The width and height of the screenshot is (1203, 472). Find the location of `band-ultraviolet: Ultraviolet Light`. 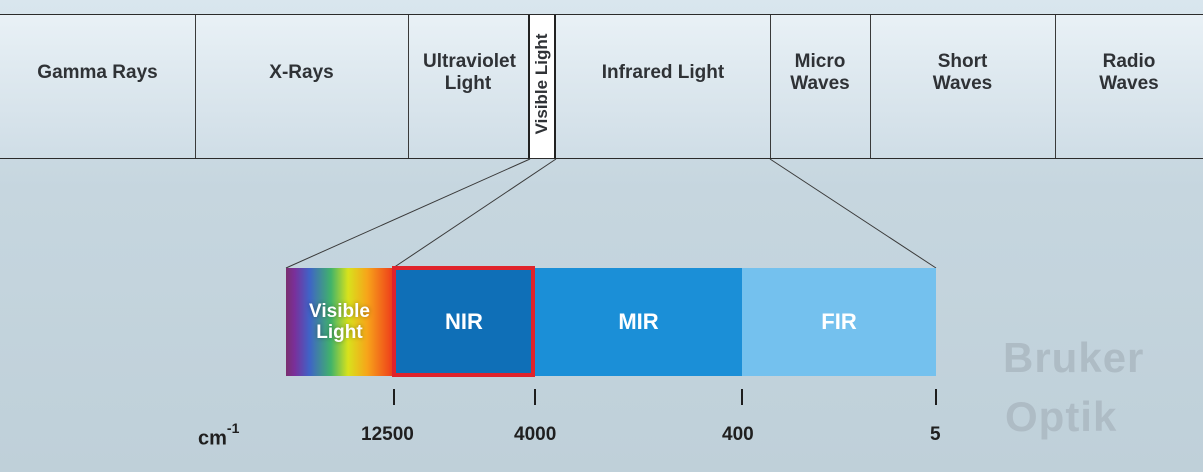

band-ultraviolet: Ultraviolet Light is located at coordinates (468, 72).